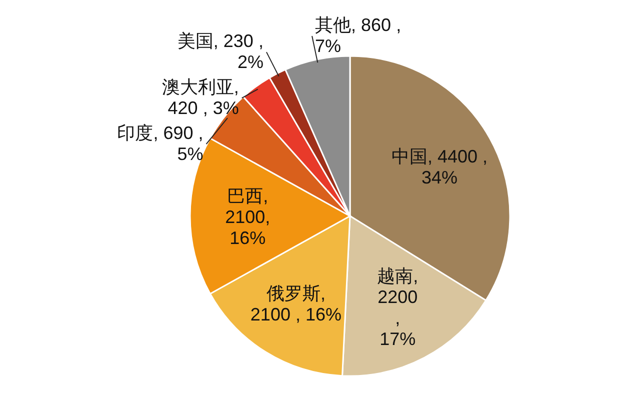 The image size is (640, 419). Describe the element at coordinates (220, 51) in the screenshot. I see `slice-label: 美国, 230 , 2%` at that location.